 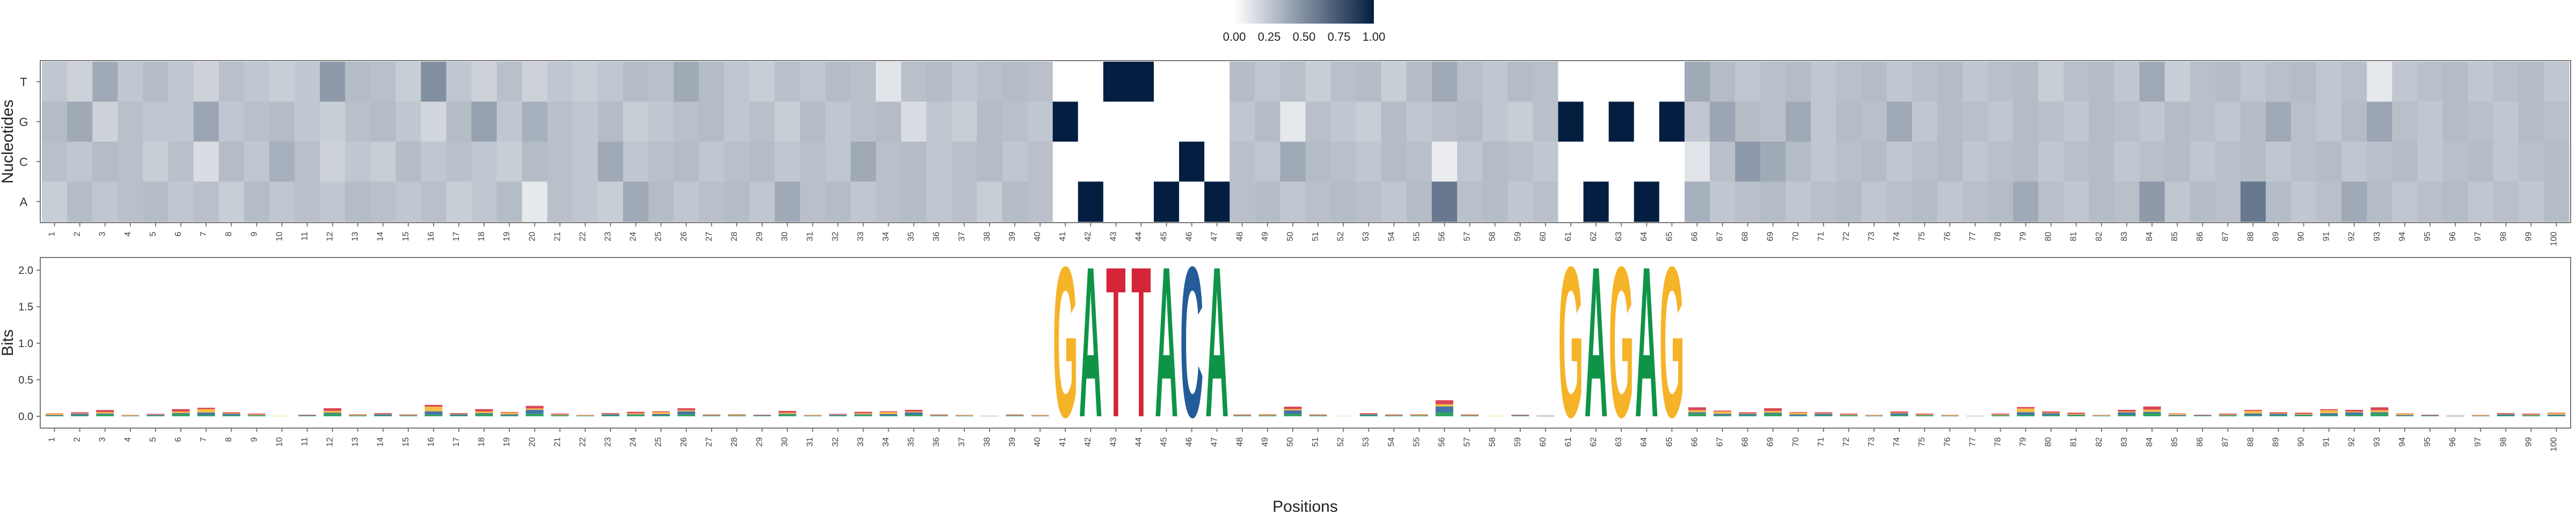 What do you see at coordinates (431, 236) in the screenshot?
I see `heatmap-x-tick-label: 16` at bounding box center [431, 236].